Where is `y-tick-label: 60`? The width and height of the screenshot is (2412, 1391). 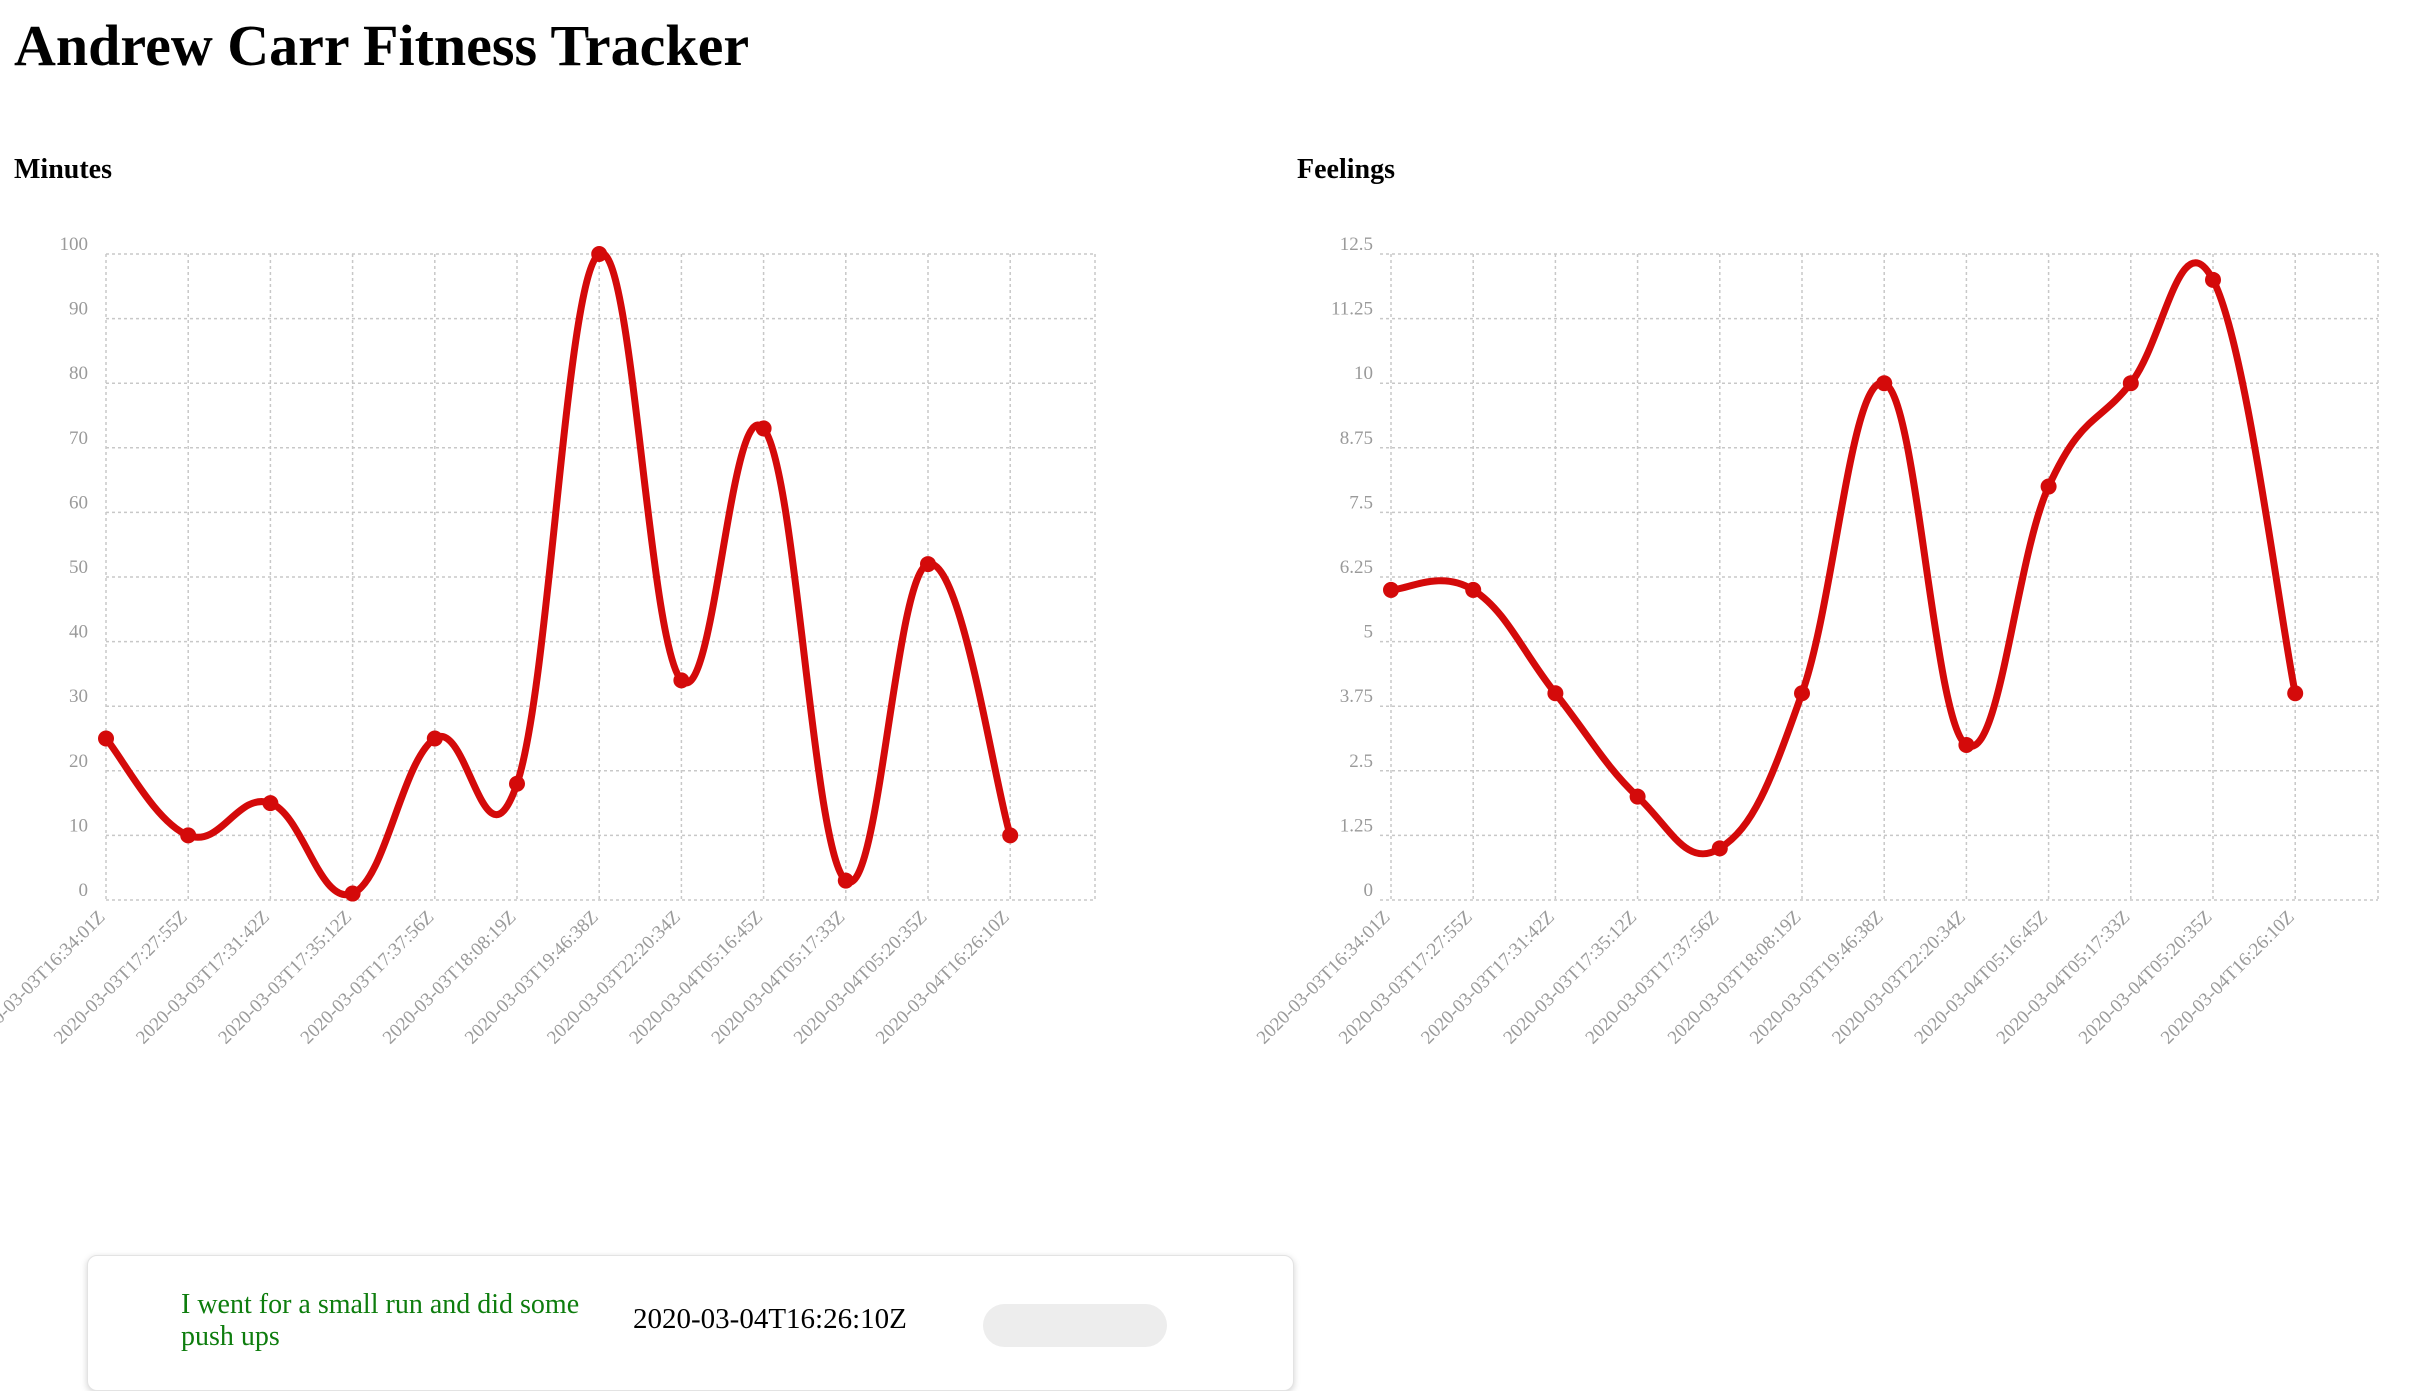 y-tick-label: 60 is located at coordinates (78, 502).